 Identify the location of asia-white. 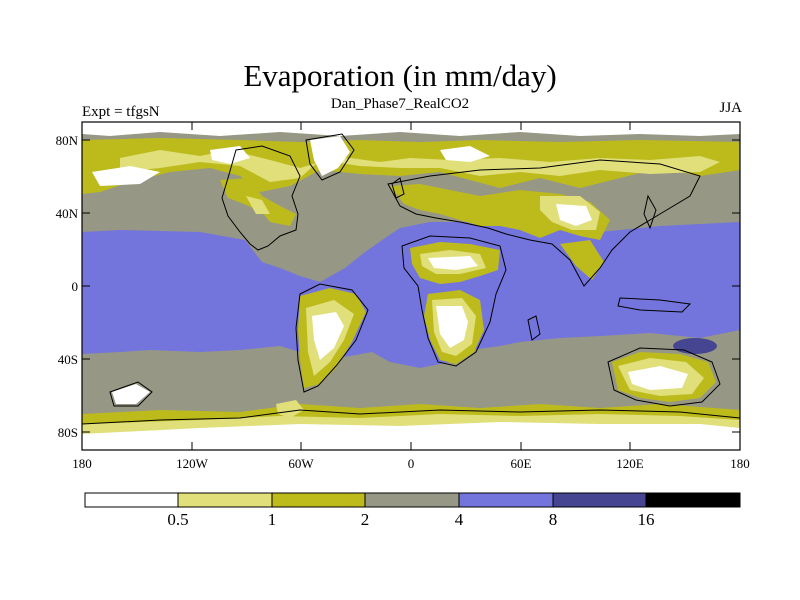
(574, 215).